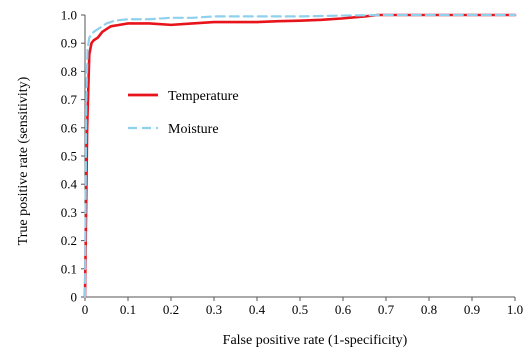 The height and width of the screenshot is (354, 525). What do you see at coordinates (69, 184) in the screenshot?
I see `y-tick-label: 0.4` at bounding box center [69, 184].